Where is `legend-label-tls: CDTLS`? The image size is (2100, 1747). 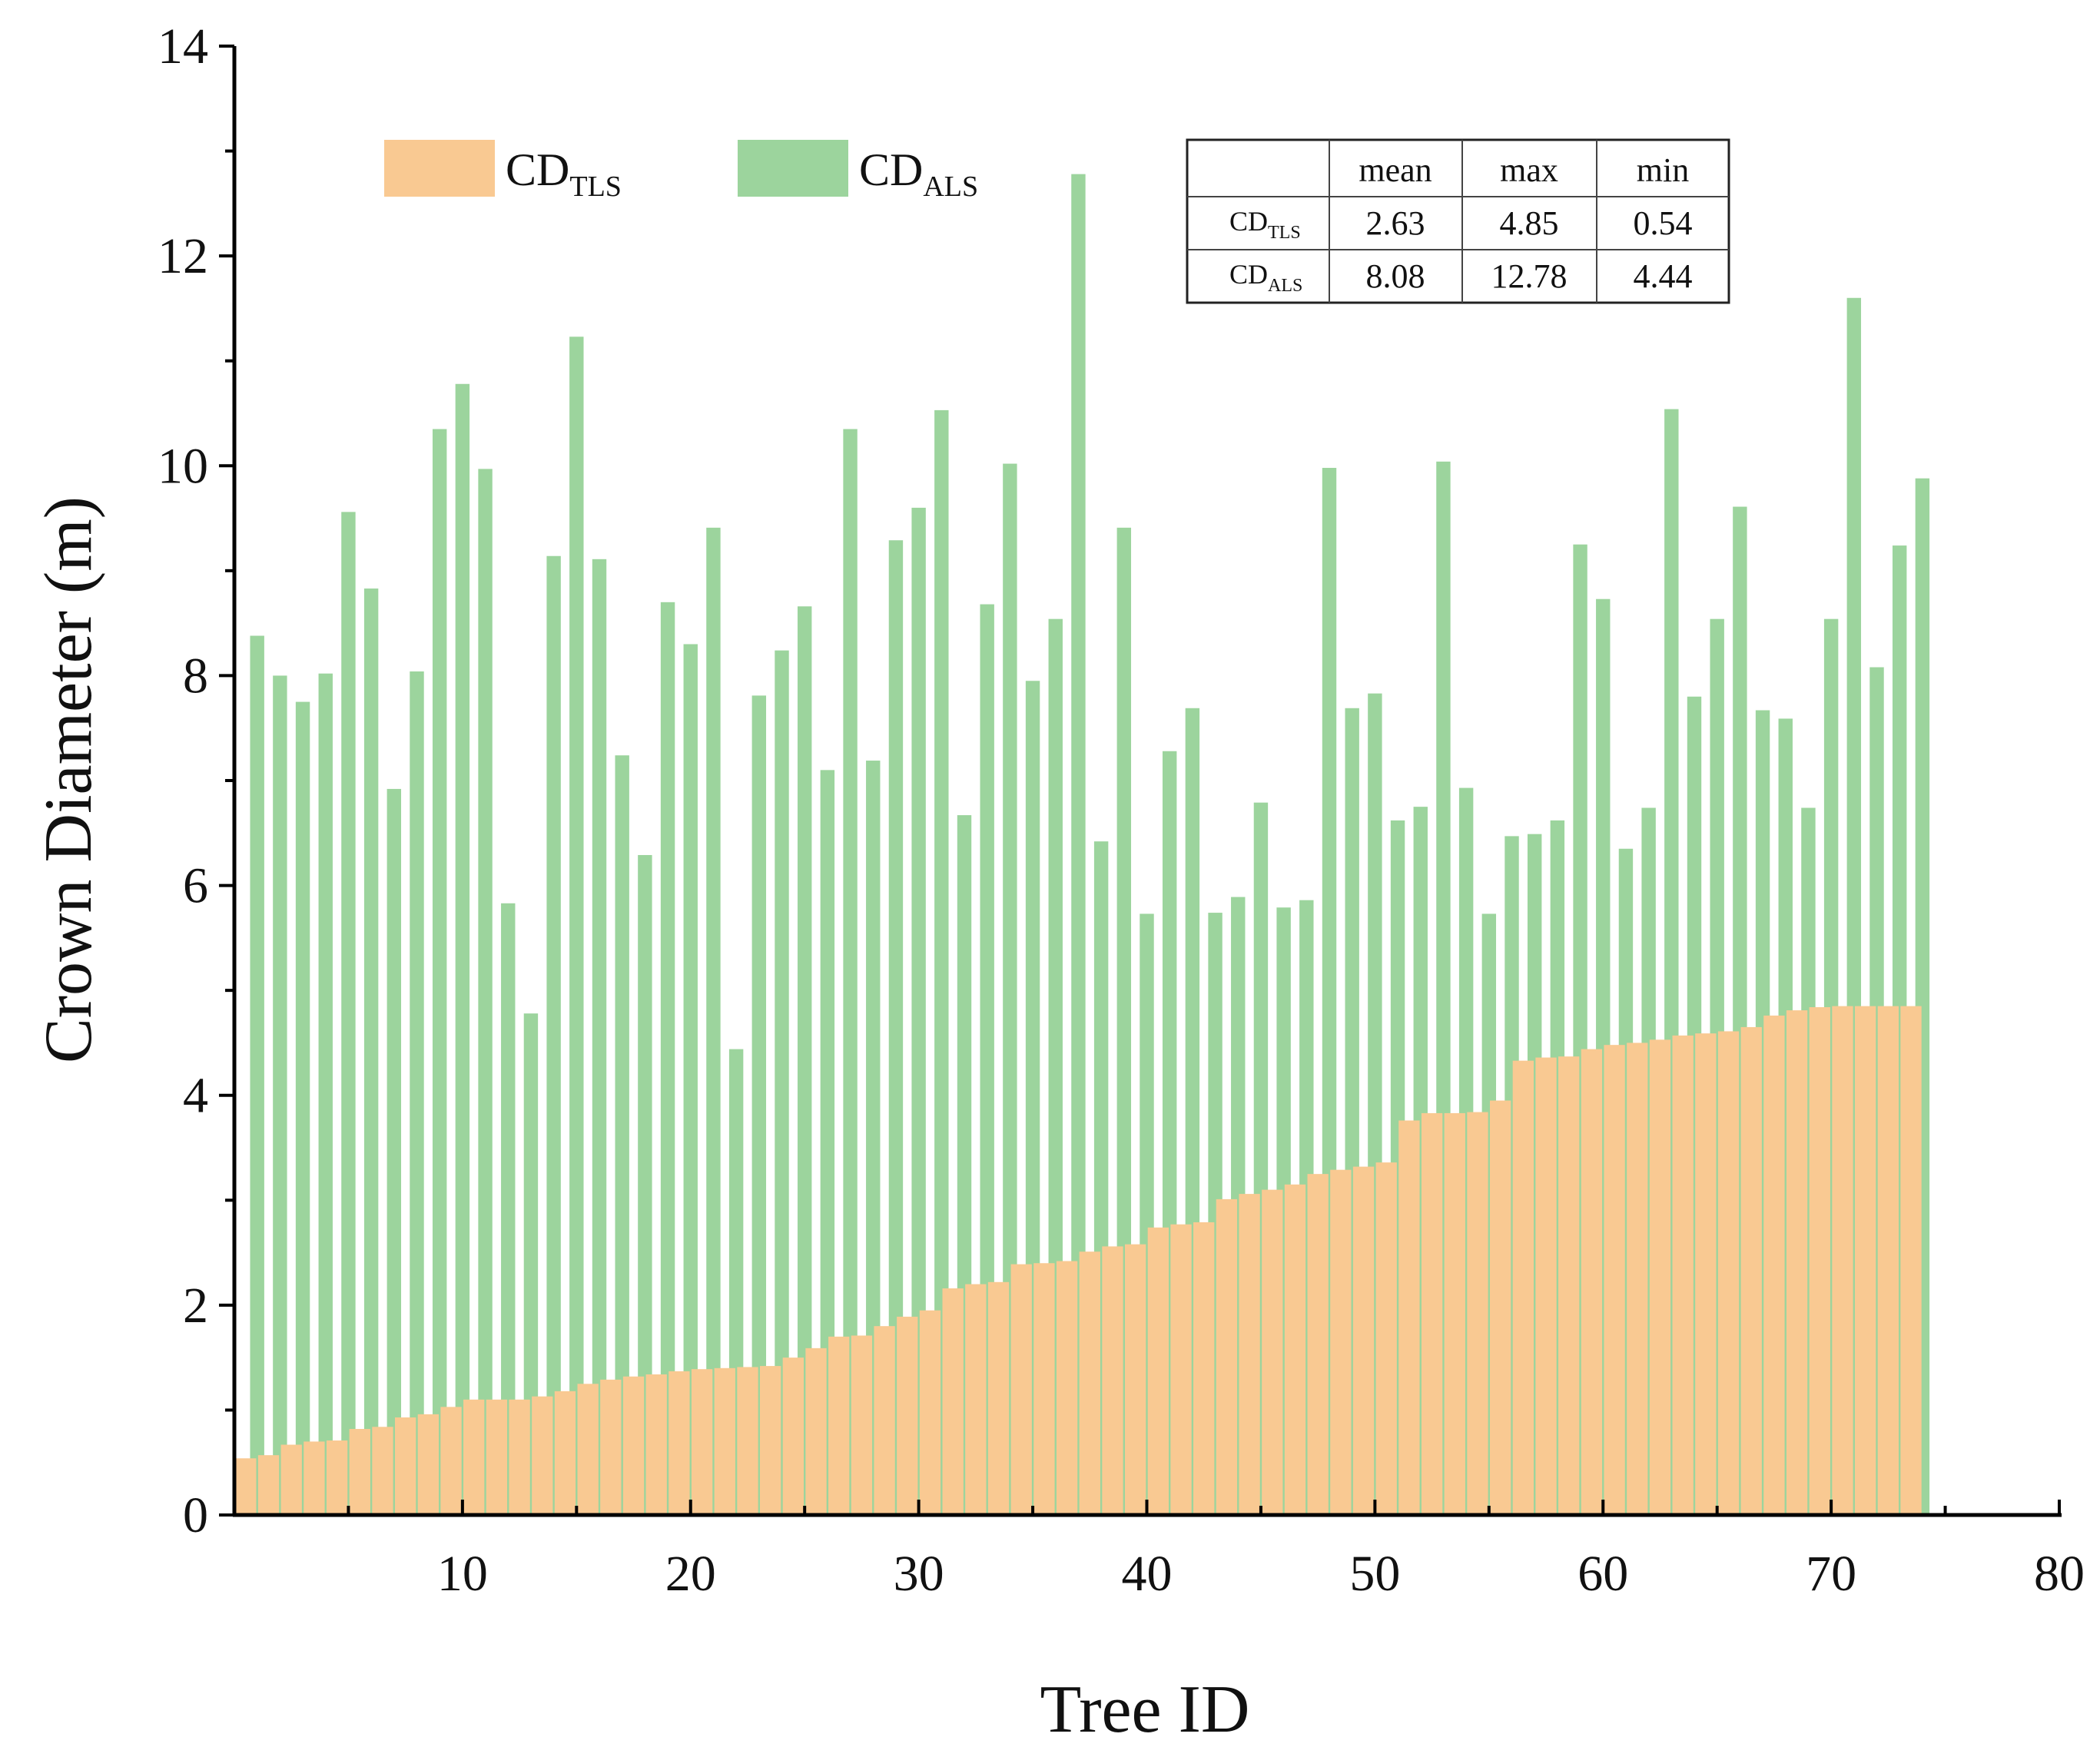 legend-label-tls: CDTLS is located at coordinates (564, 173).